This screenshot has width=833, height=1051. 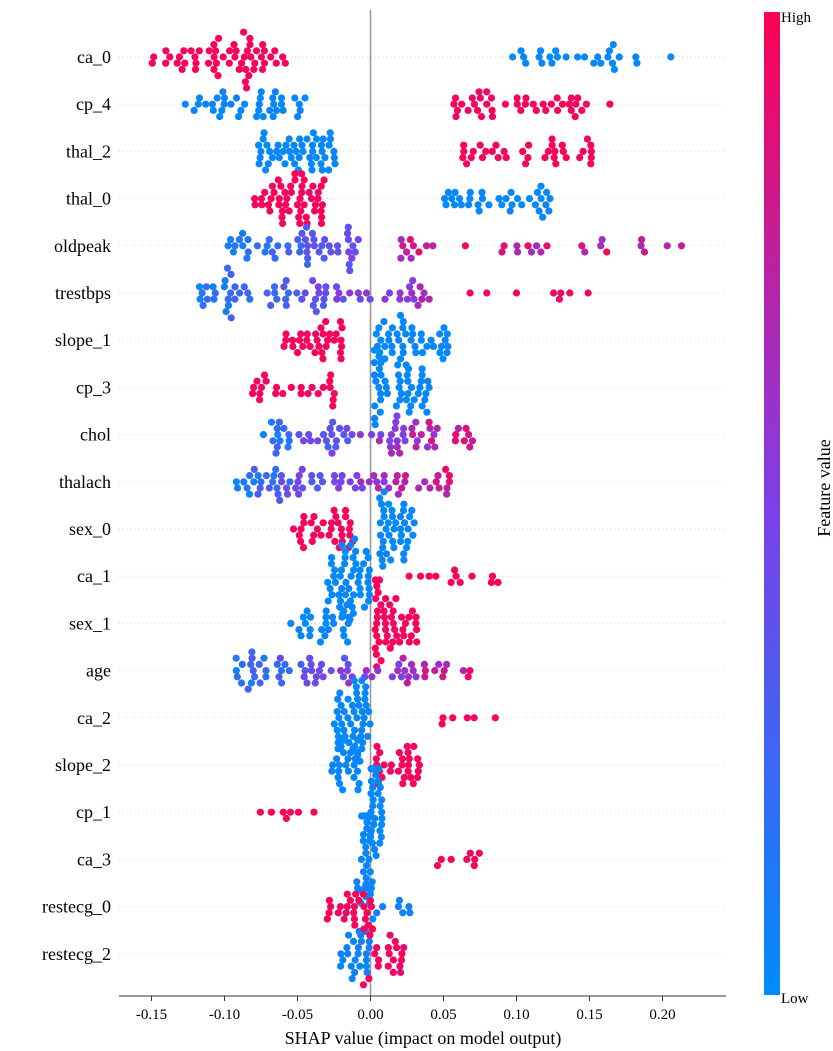 What do you see at coordinates (94, 57) in the screenshot?
I see `feature-label-ca_0: ca_0` at bounding box center [94, 57].